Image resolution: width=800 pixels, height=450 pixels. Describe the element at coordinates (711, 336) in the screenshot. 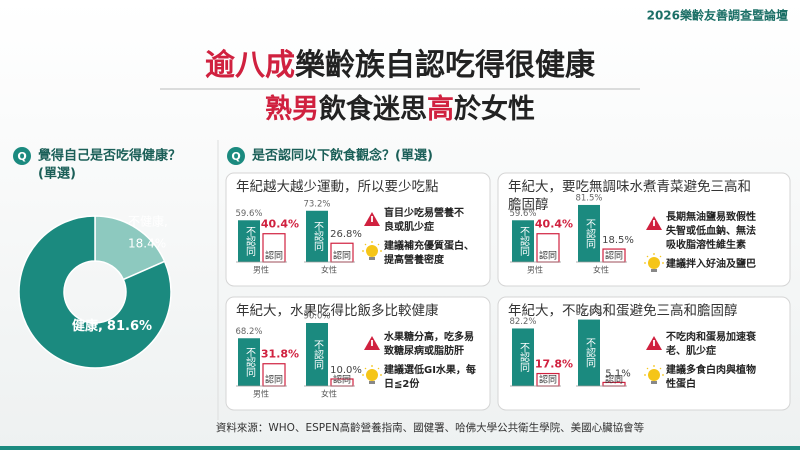

I see `note-text: 不吃肉和蛋易加速衰` at that location.